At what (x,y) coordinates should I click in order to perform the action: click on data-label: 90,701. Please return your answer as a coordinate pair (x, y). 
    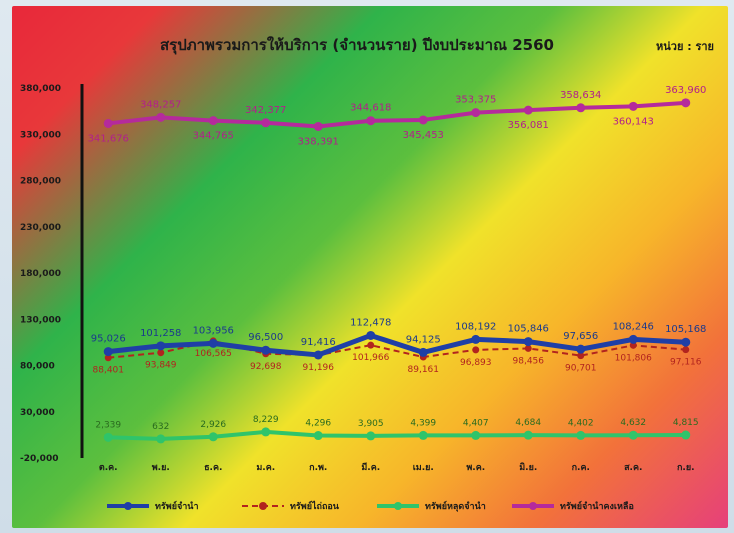
    Looking at the image, I should click on (581, 369).